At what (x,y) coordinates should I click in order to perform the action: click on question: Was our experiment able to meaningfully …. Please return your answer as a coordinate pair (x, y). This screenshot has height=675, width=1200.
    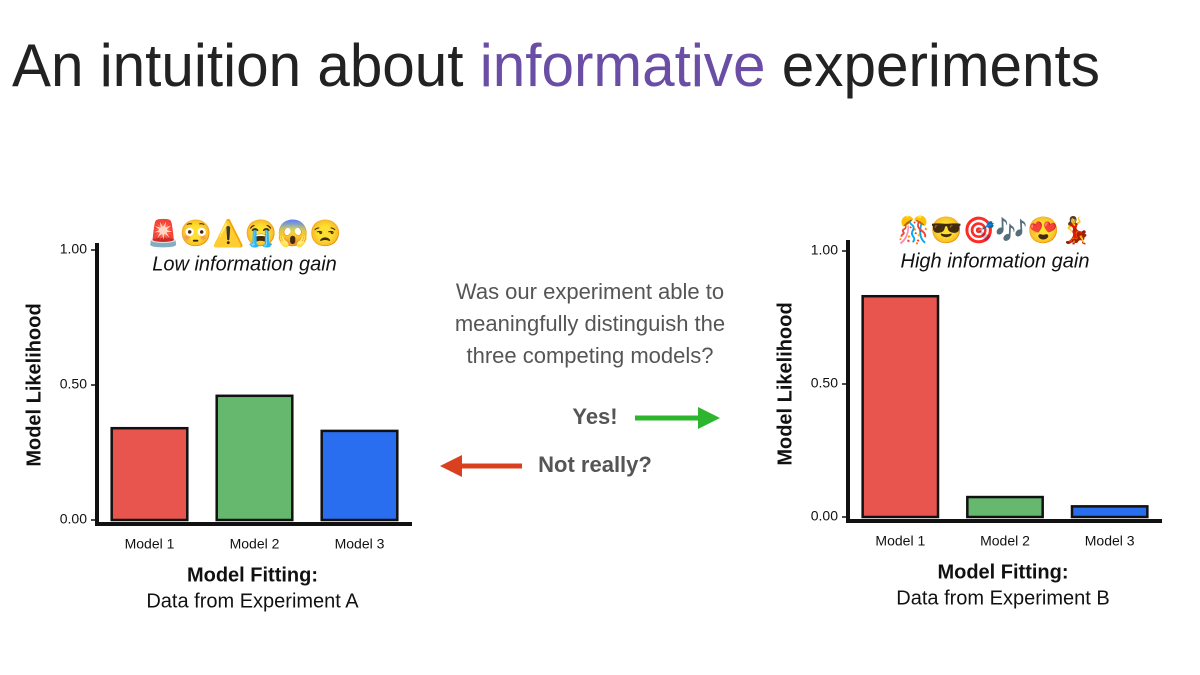
    Looking at the image, I should click on (590, 323).